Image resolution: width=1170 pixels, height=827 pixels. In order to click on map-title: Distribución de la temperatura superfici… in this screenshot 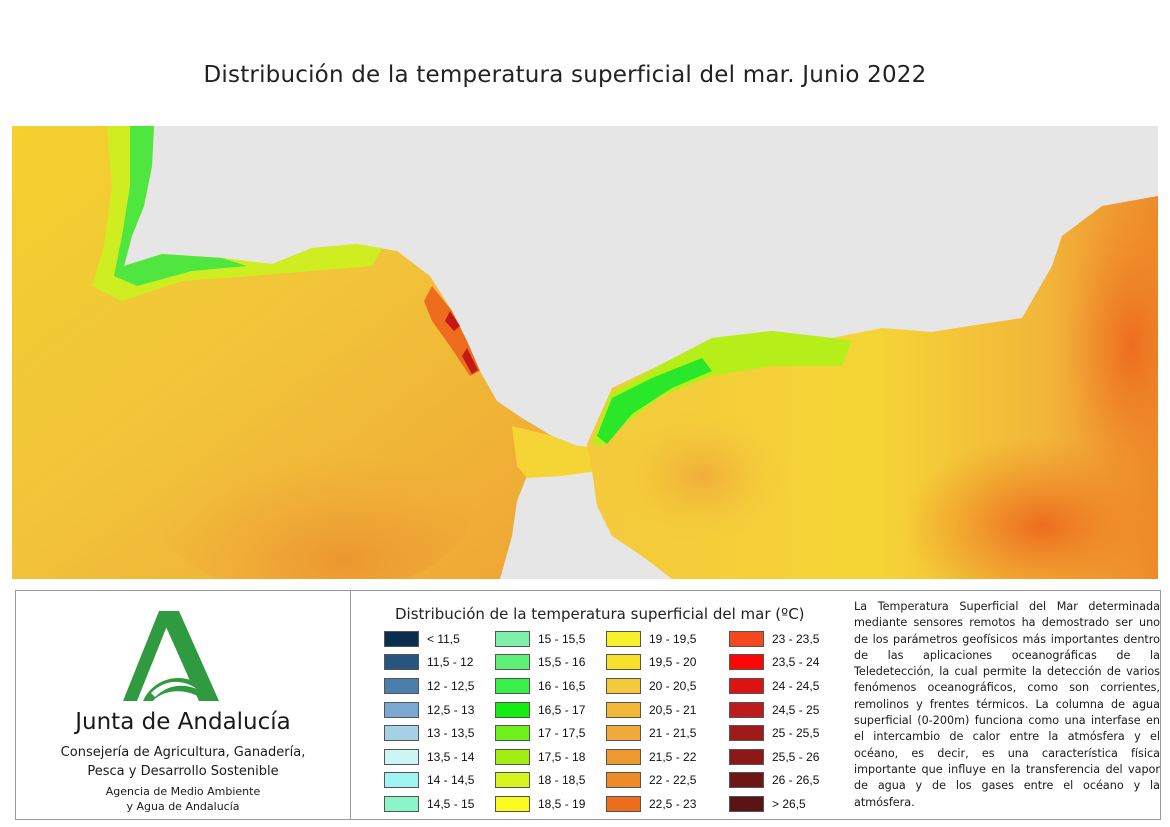, I will do `click(565, 75)`.